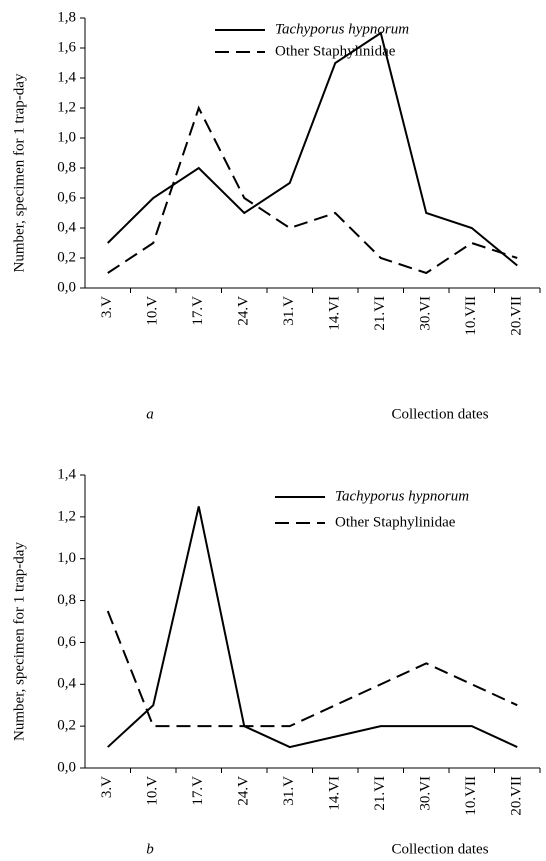 The image size is (546, 861). Describe the element at coordinates (66, 47) in the screenshot. I see `y-tick-label: 1,6` at that location.